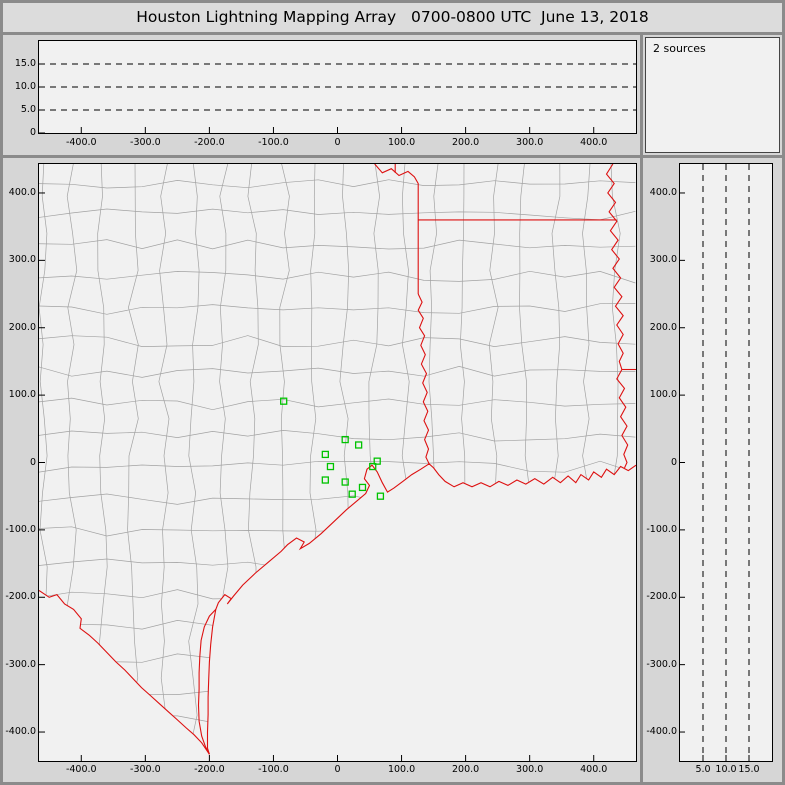  Describe the element at coordinates (207, 682) in the screenshot. I see `laguna-madre-shore` at that location.